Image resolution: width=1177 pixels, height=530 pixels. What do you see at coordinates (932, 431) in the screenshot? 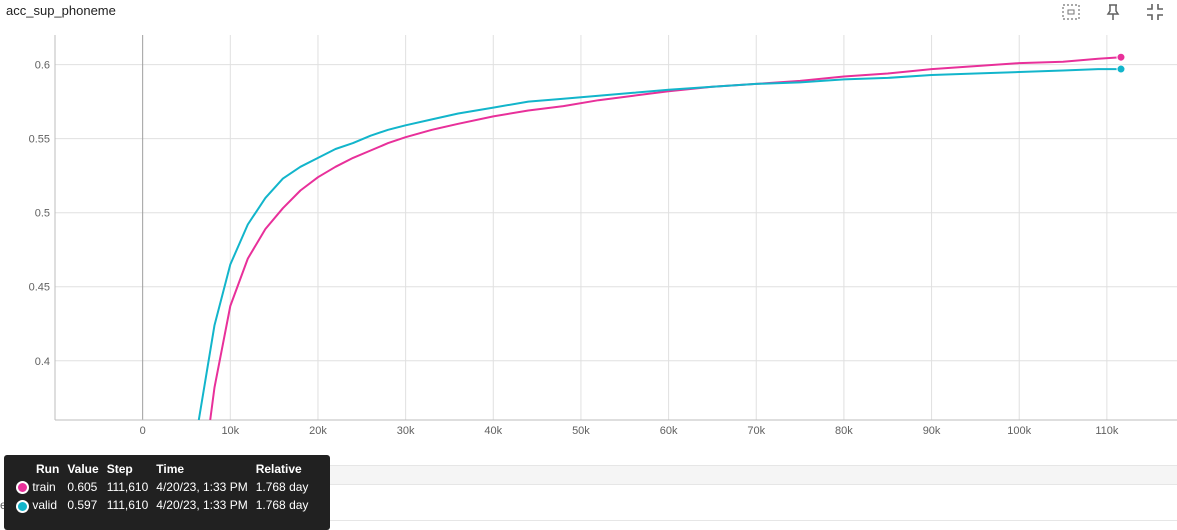
I see `x-tick-label: 90k` at bounding box center [932, 431].